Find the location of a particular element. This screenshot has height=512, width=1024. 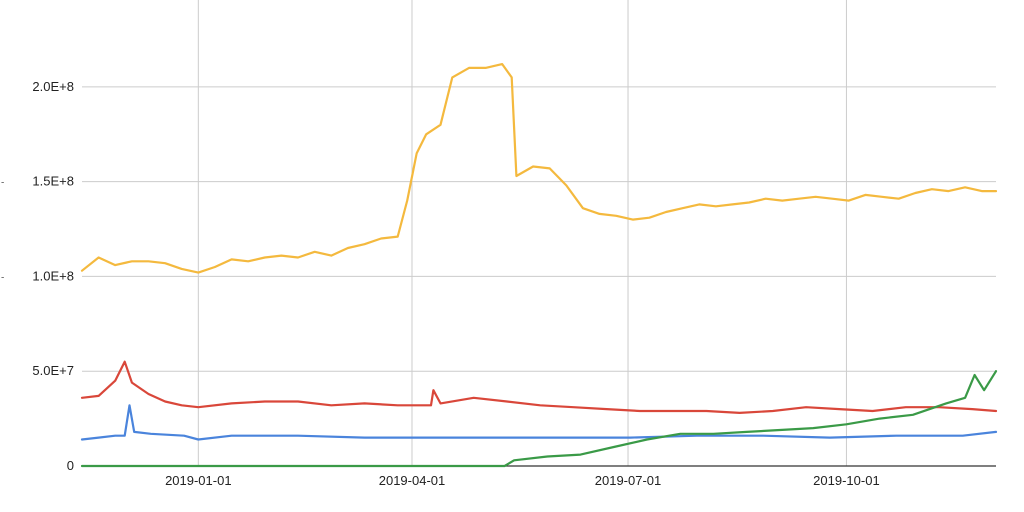

y-tick-label: 1.0E+8 is located at coordinates (53, 275).